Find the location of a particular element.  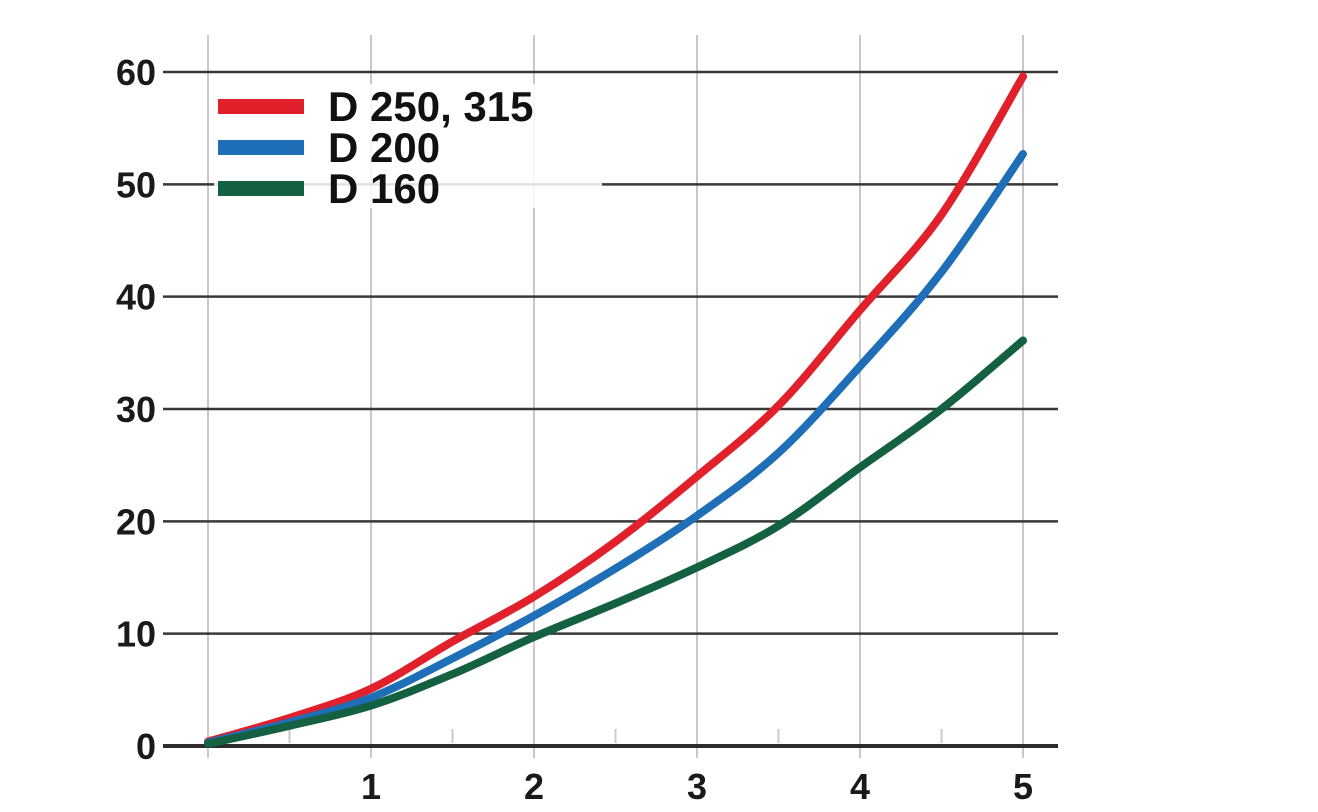

x-tick-label: 3 is located at coordinates (697, 786).